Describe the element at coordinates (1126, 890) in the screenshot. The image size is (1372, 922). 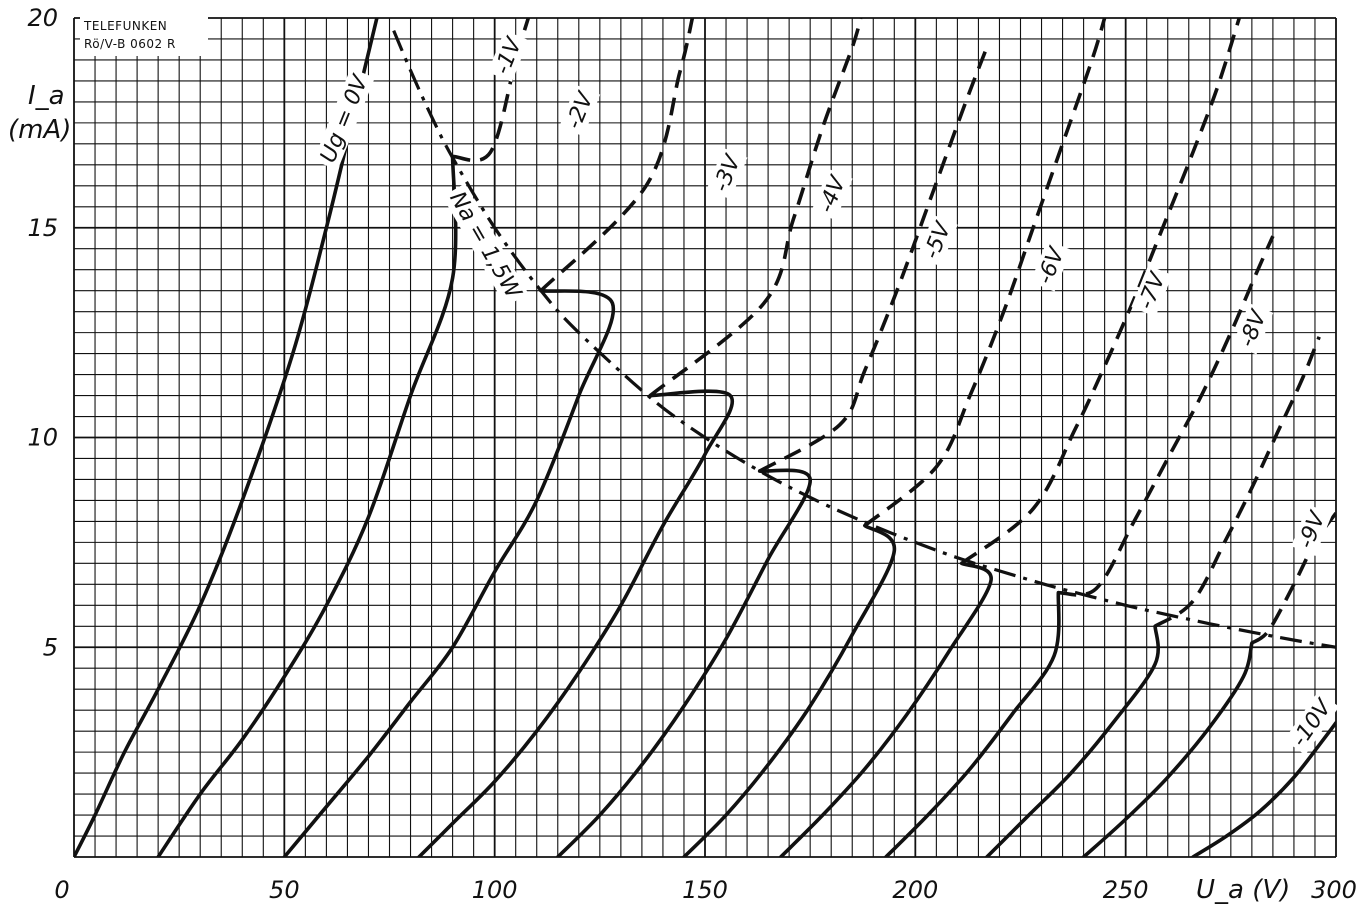
I see `x-tick-label: 250` at that location.